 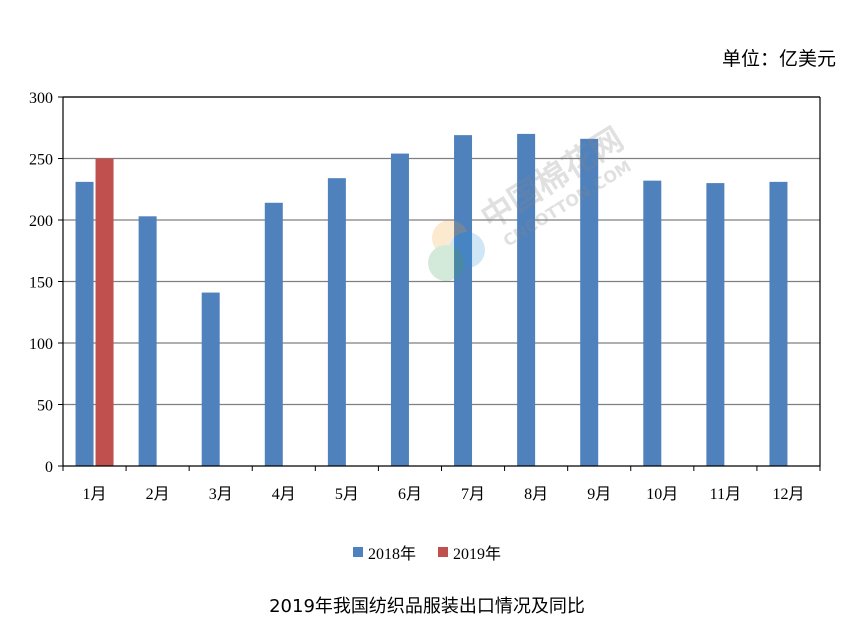 I want to click on y-tick-label: 150, so click(x=41, y=283).